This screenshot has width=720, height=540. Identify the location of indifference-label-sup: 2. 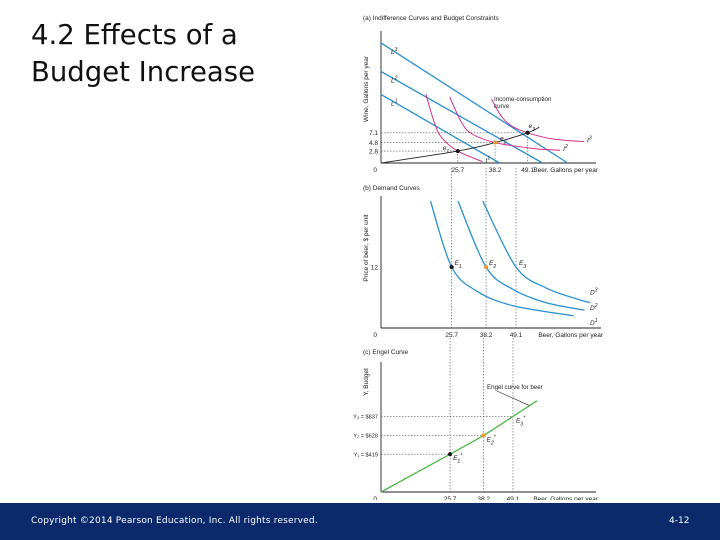
(566, 147).